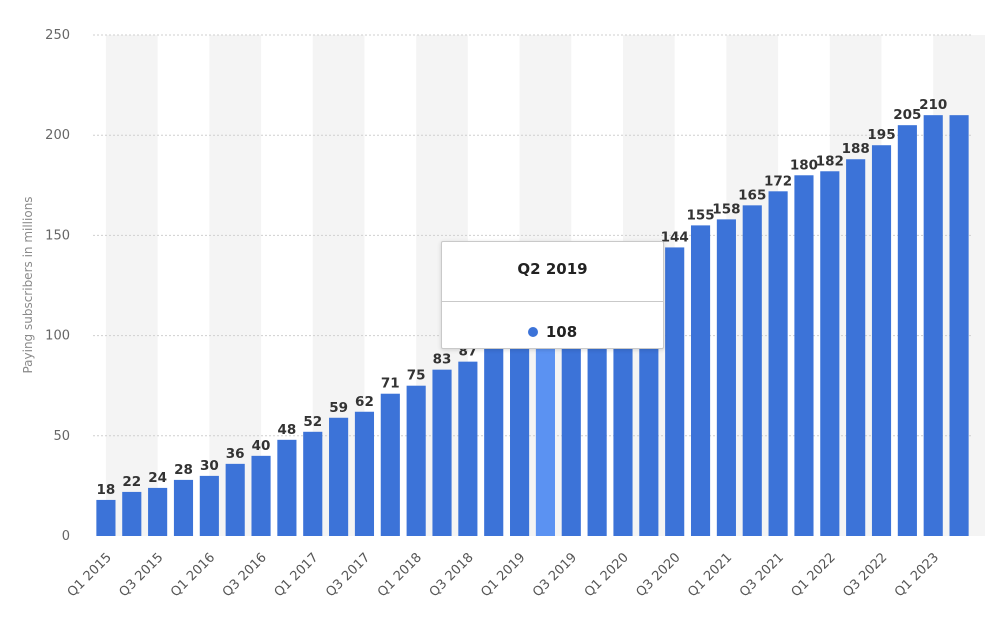  I want to click on x-tick-label: Q1 2023, so click(917, 575).